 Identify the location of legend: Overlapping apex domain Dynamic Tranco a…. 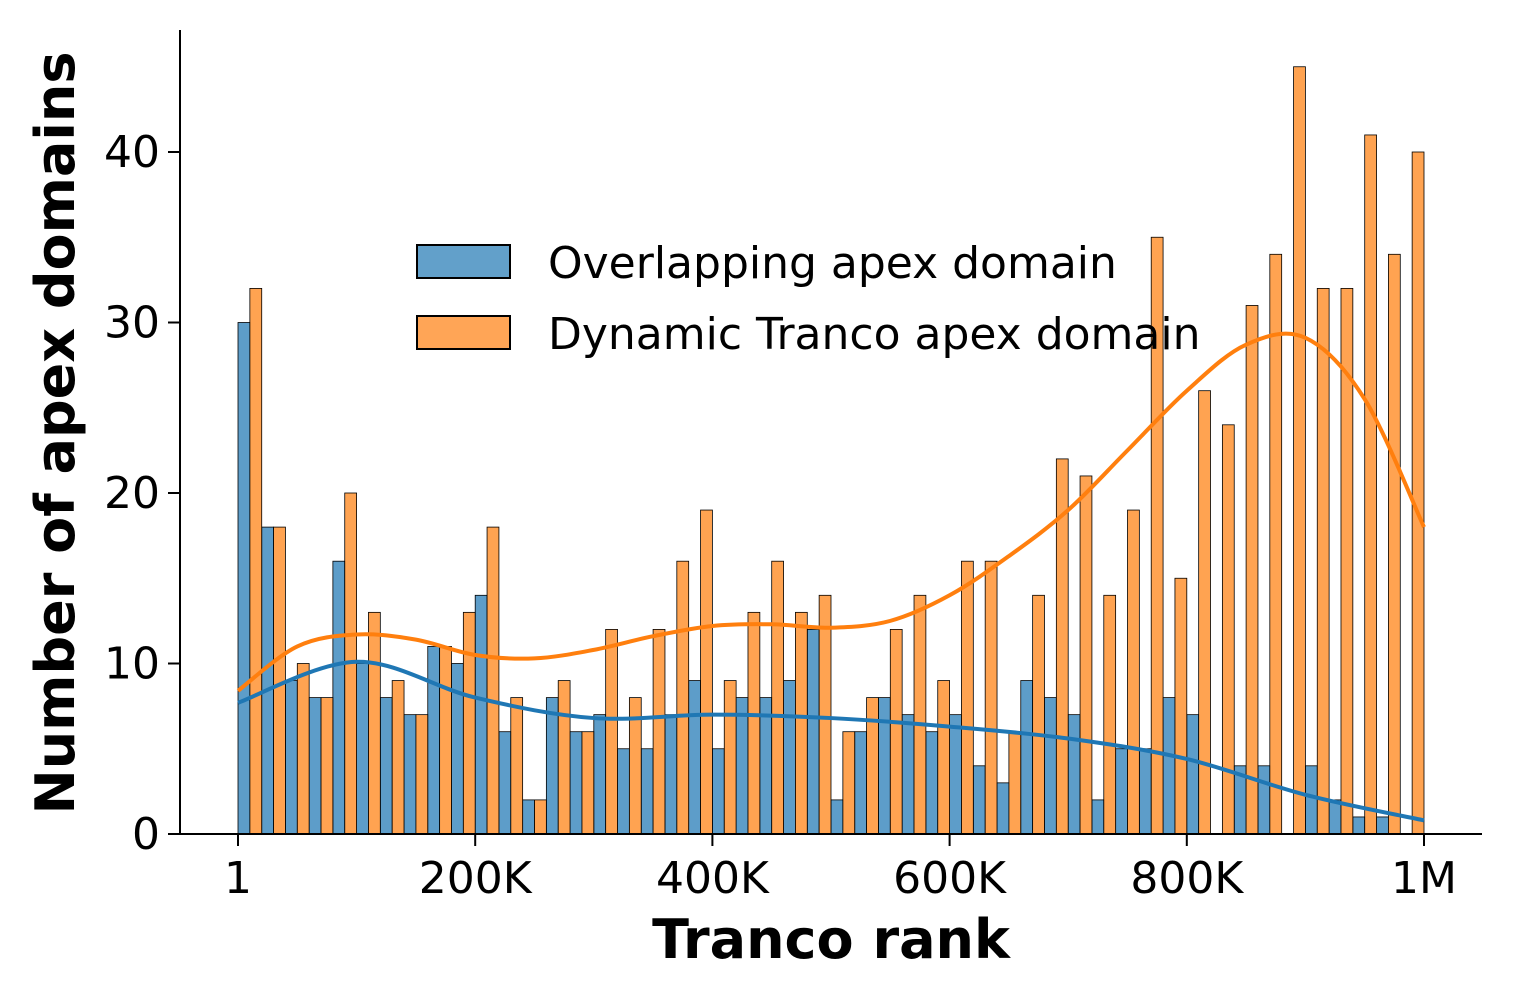
(808, 299).